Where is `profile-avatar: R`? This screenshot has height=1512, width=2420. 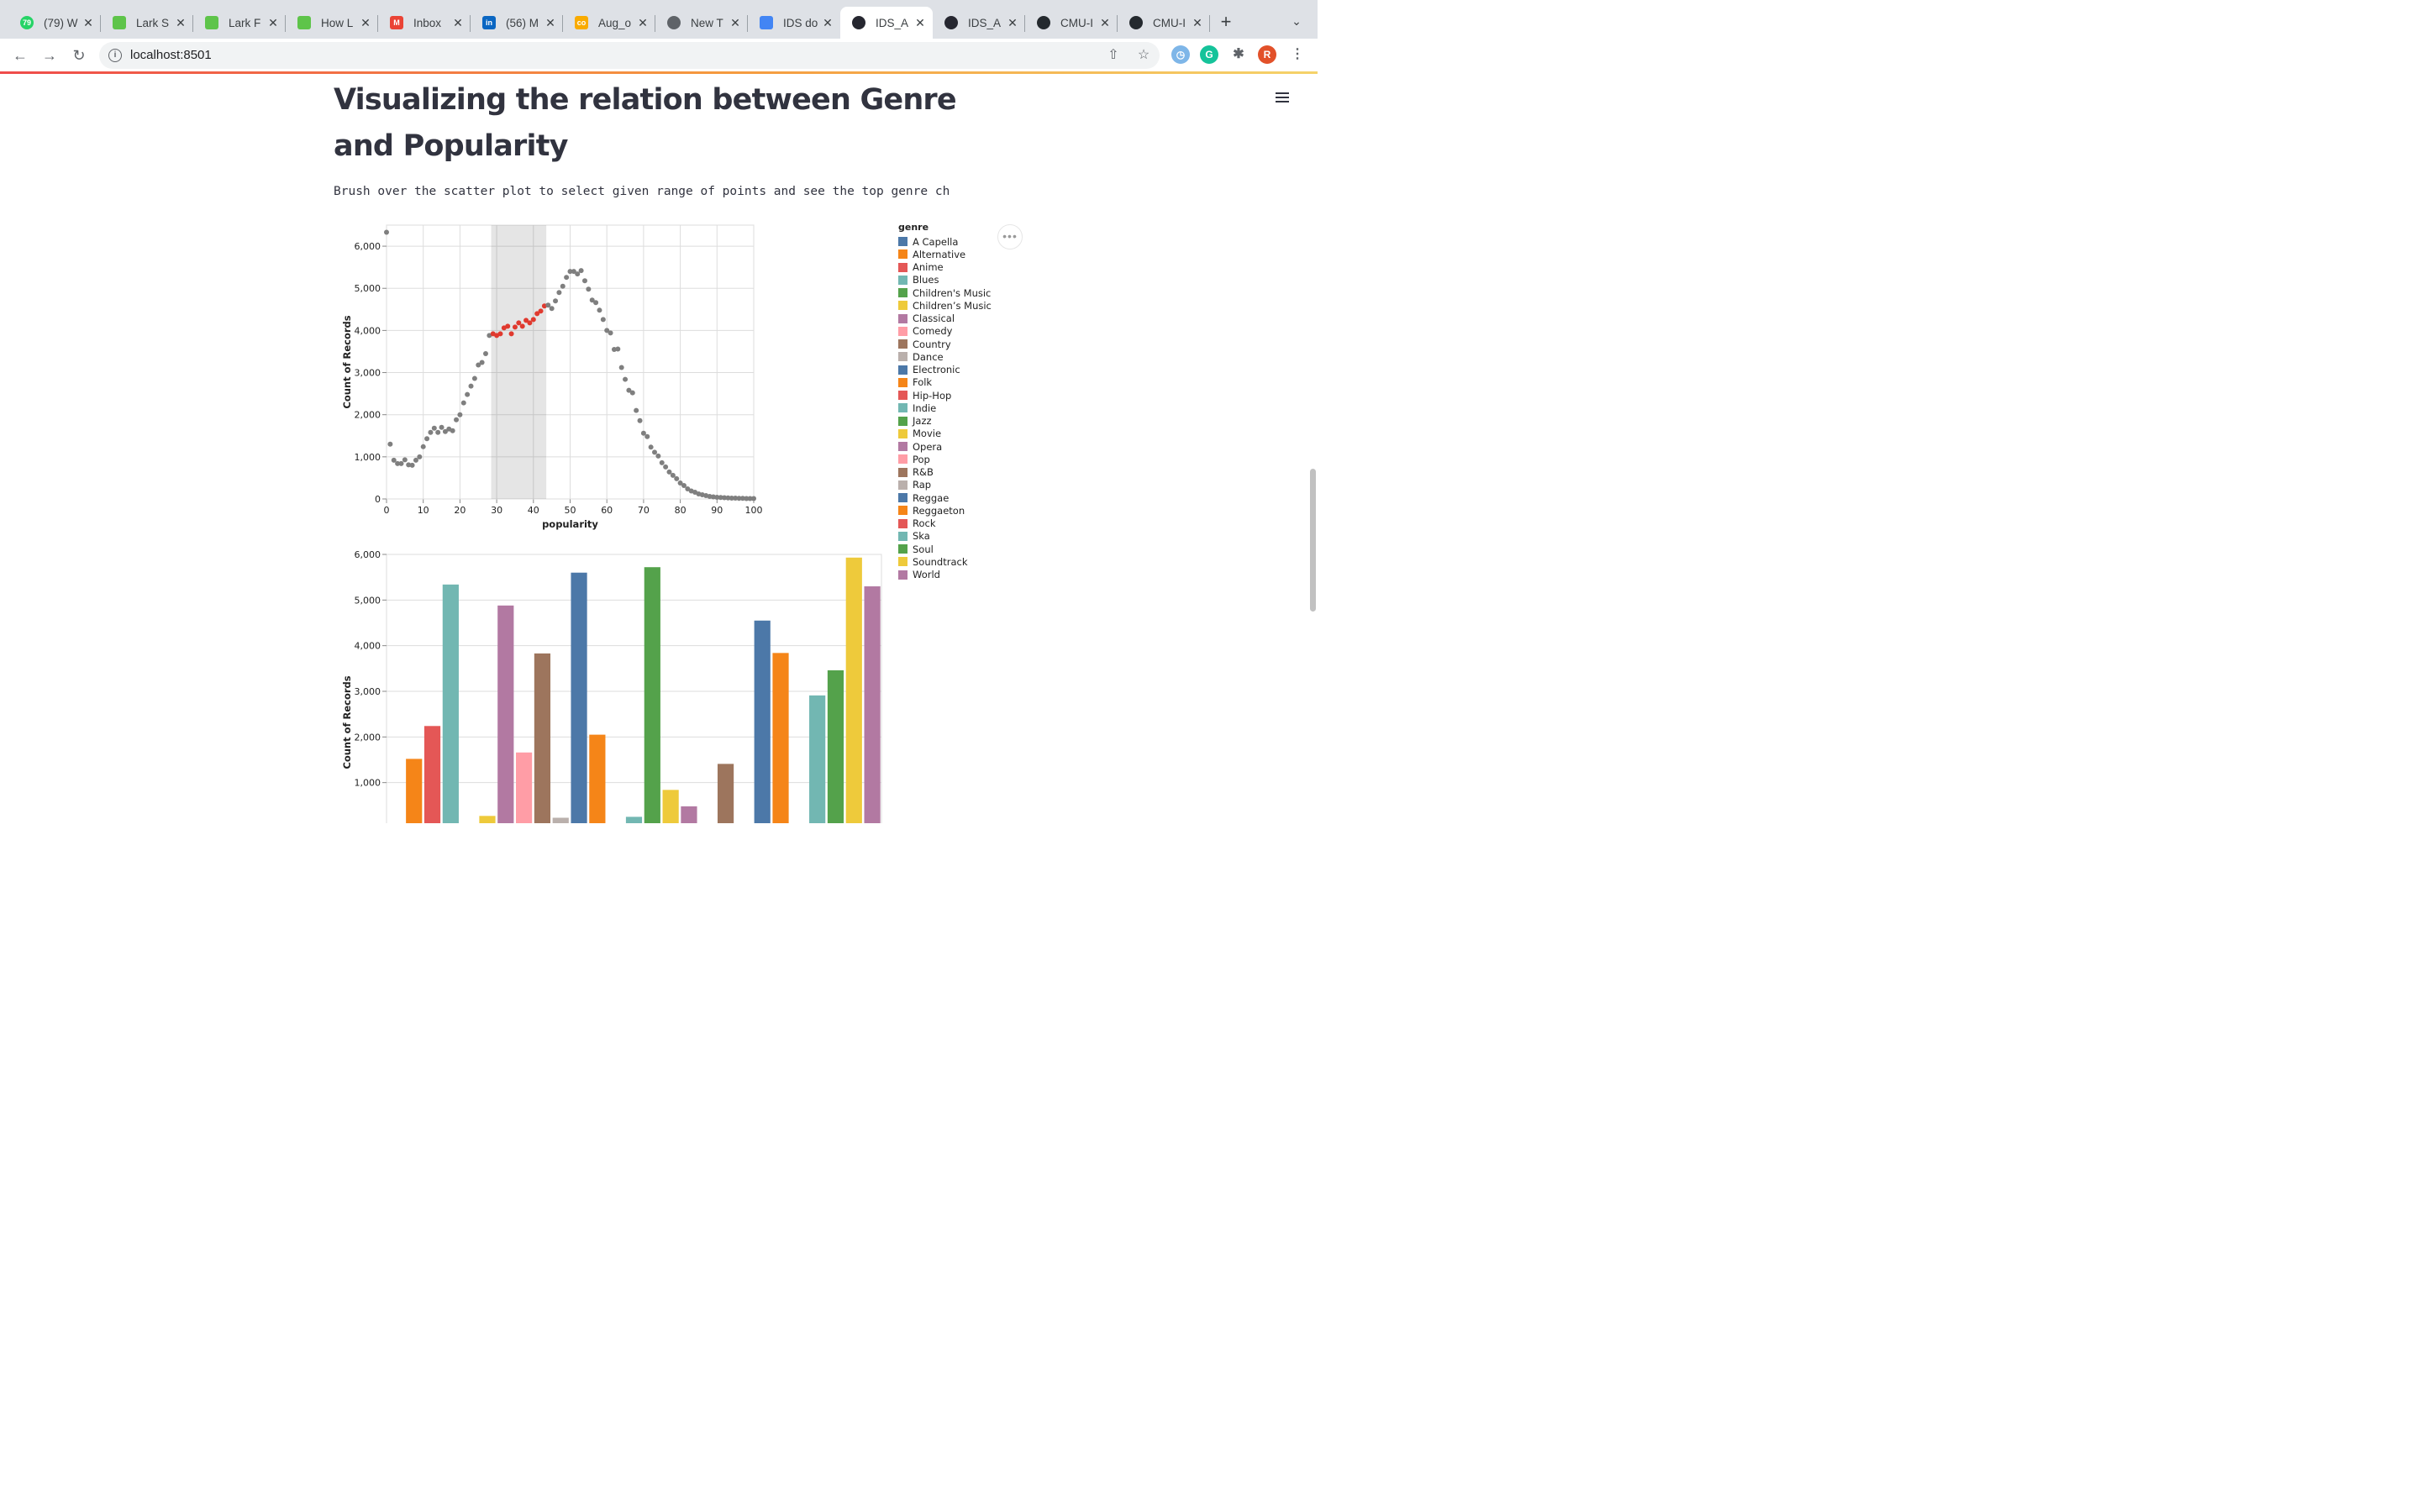
profile-avatar: R is located at coordinates (1267, 54).